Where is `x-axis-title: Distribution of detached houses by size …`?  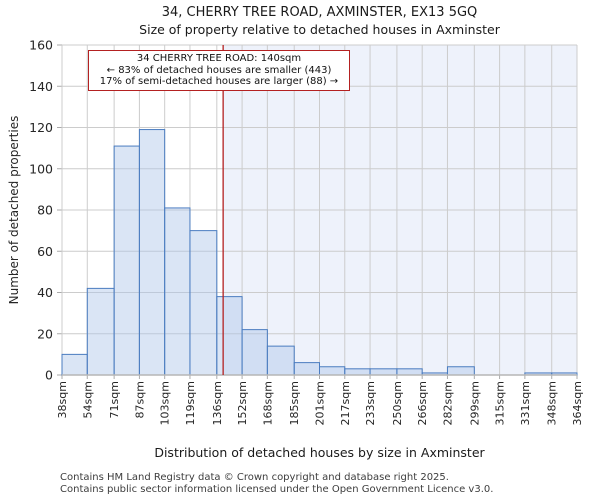
x-axis-title: Distribution of detached houses by size … is located at coordinates (319, 452).